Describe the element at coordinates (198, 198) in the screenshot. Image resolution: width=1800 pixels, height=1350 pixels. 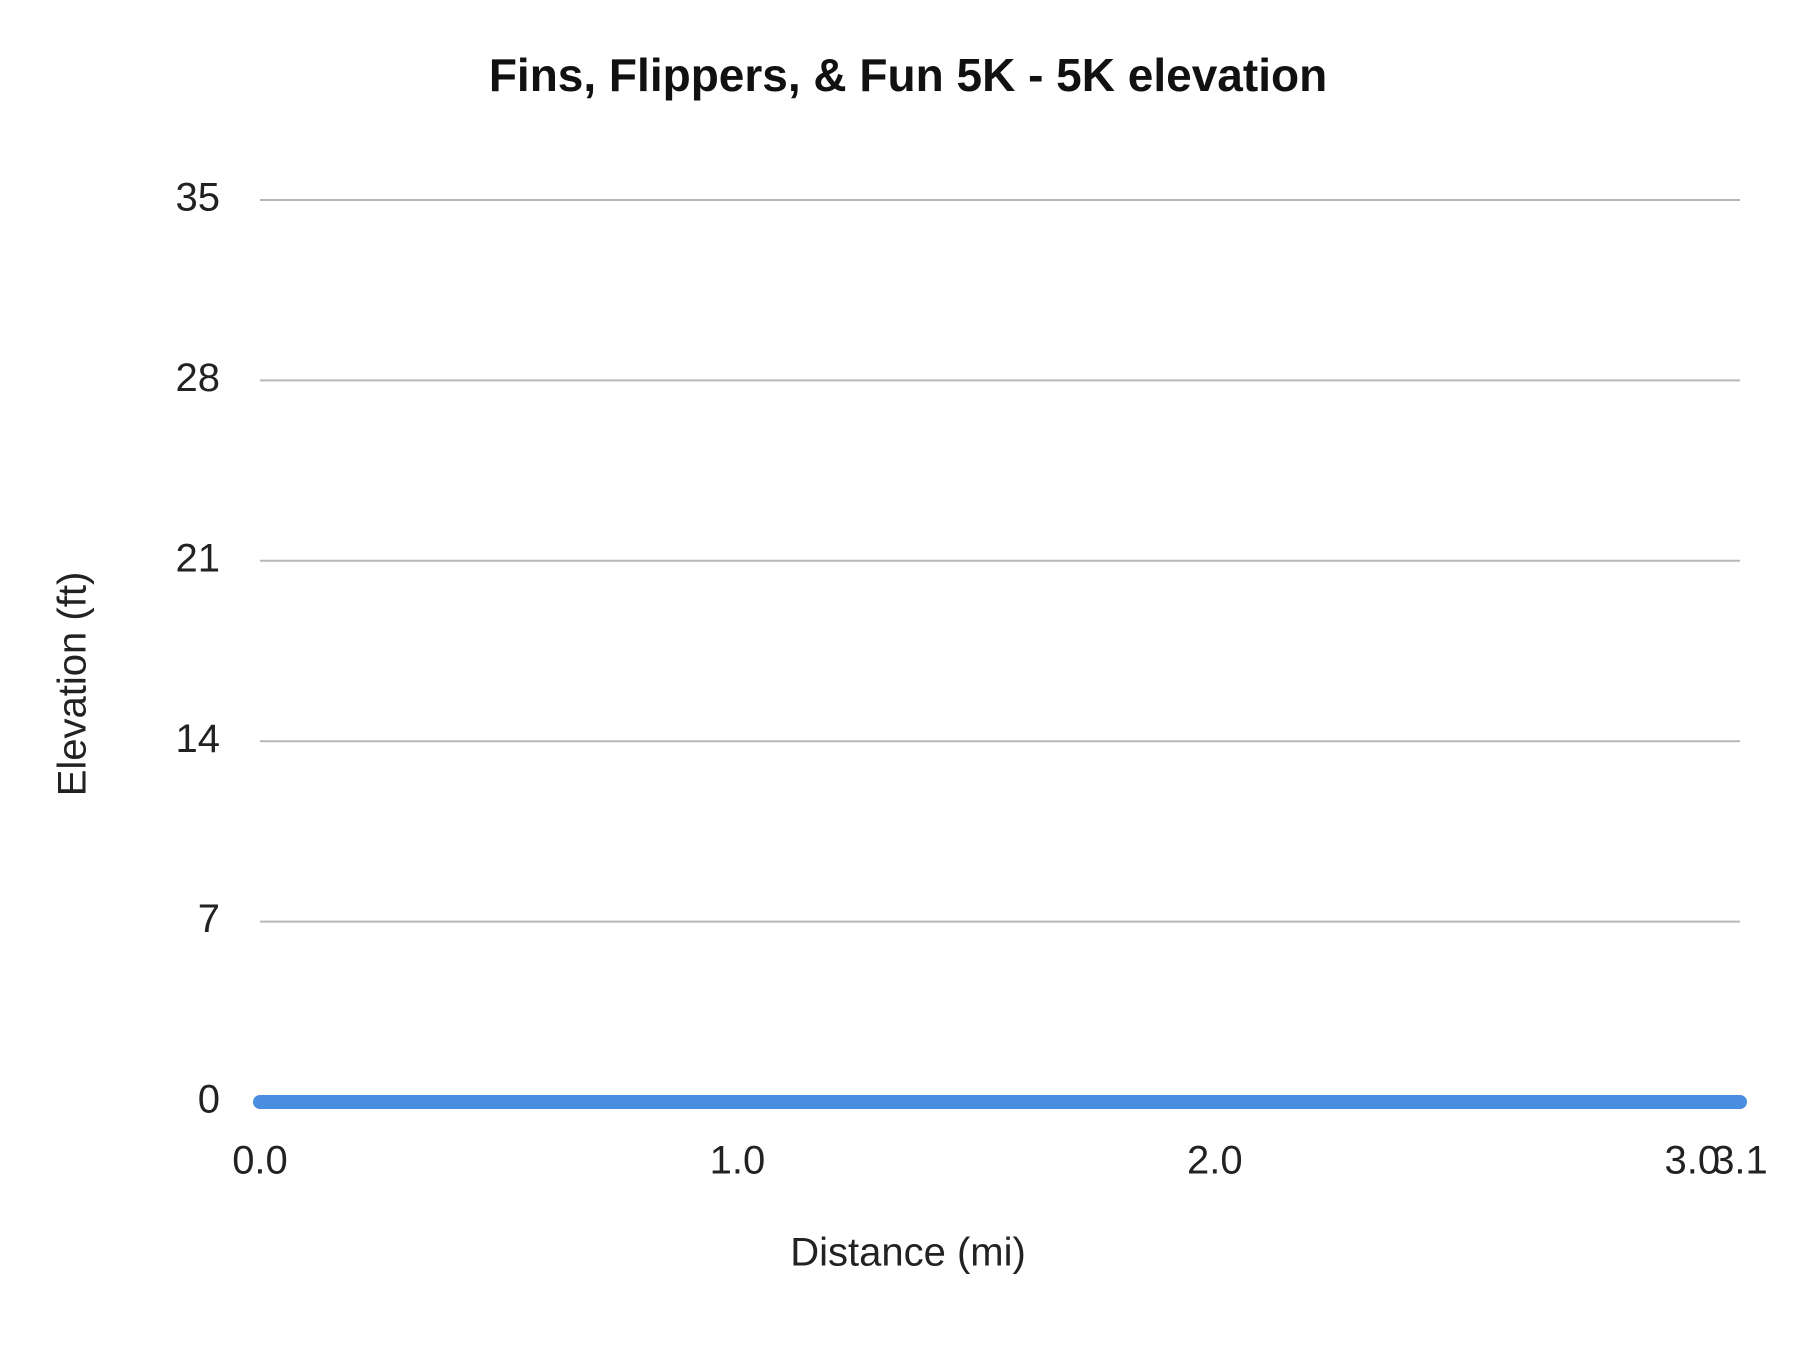
I see `y-tick-label: 35` at that location.